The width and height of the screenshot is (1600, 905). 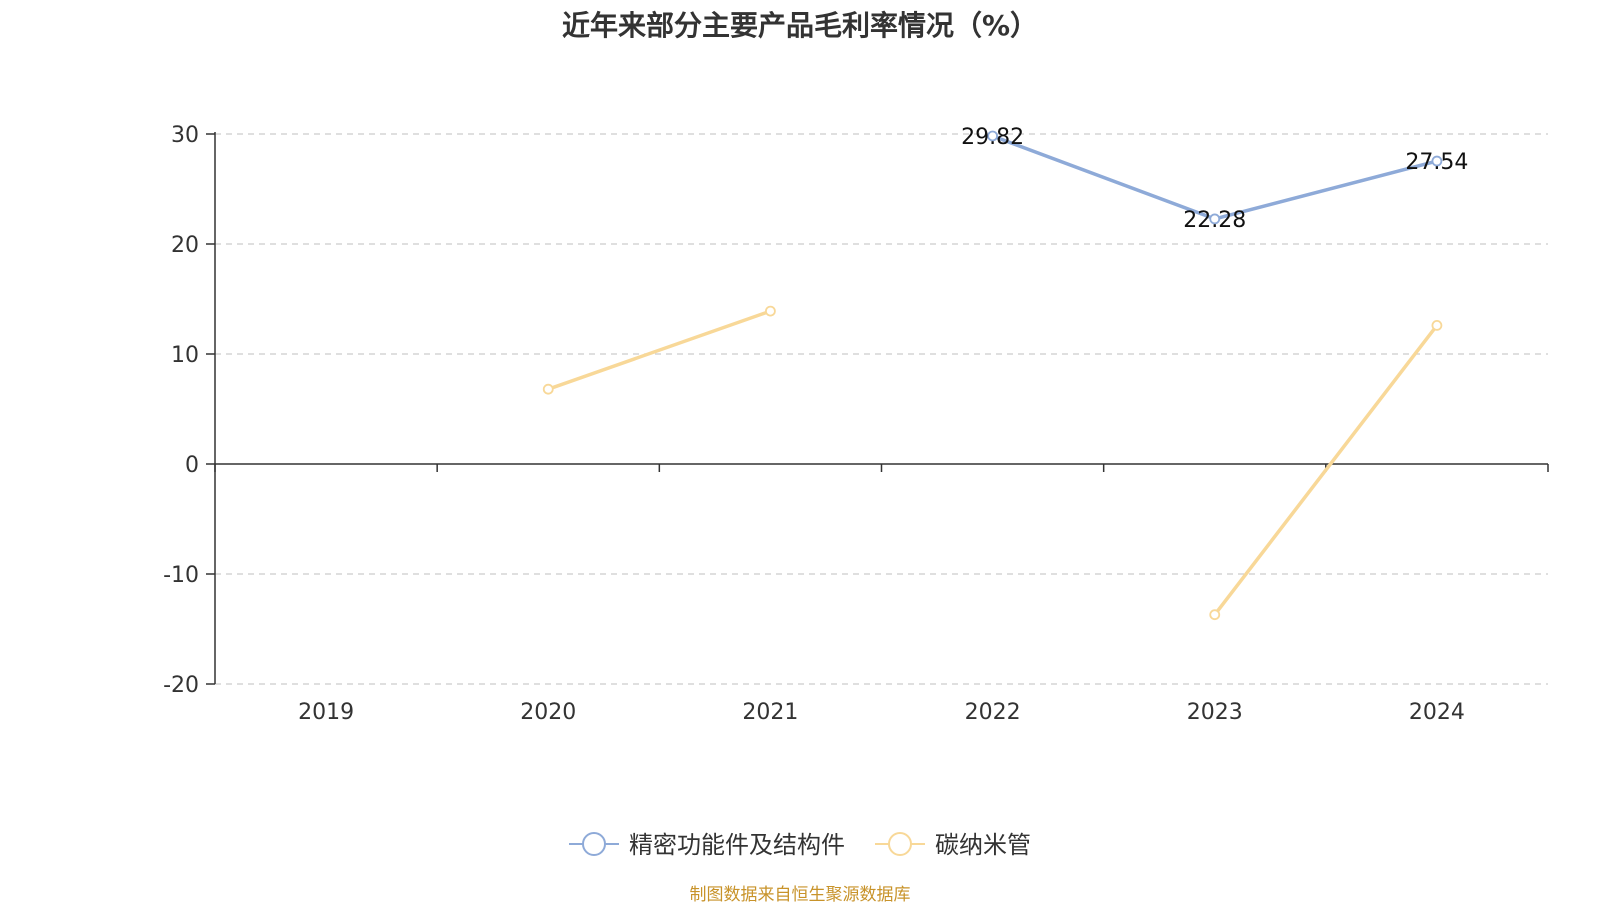 I want to click on y-tick-label: 20, so click(x=185, y=245).